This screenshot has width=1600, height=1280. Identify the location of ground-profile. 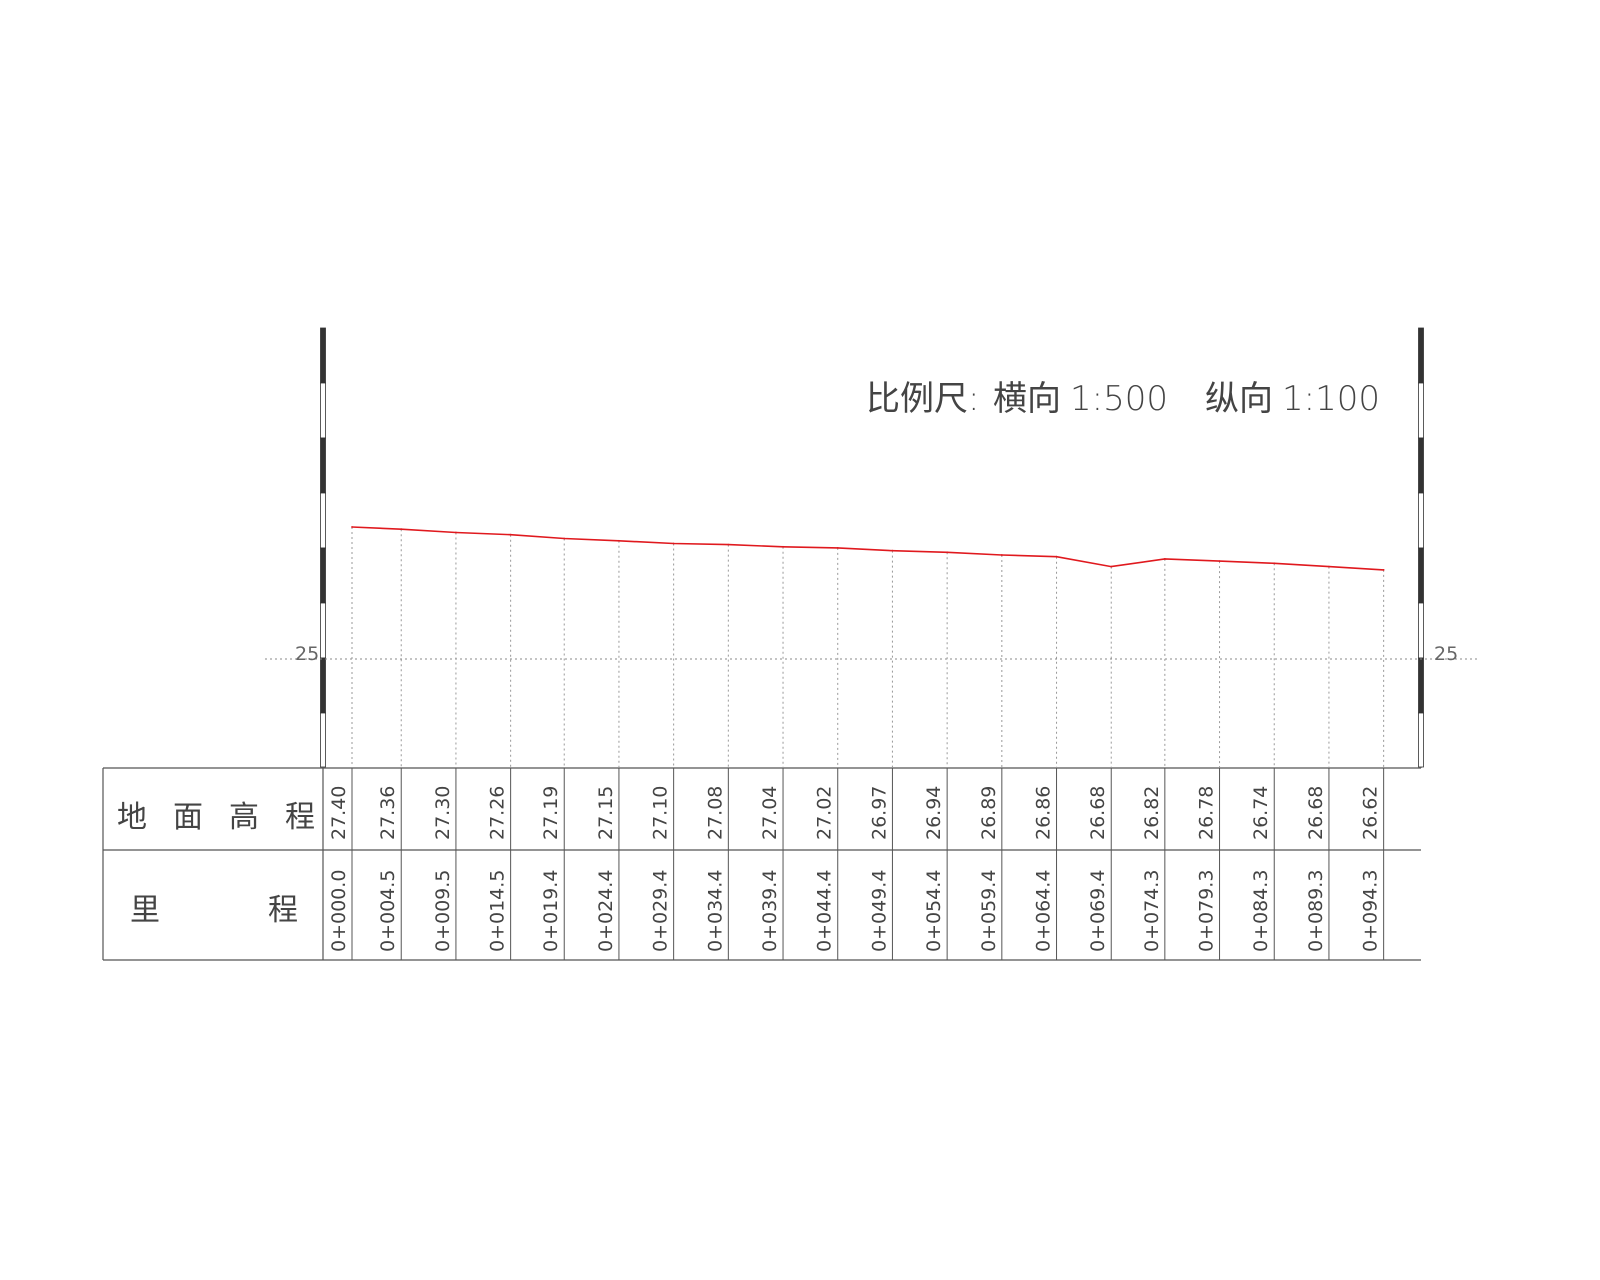
(868, 548).